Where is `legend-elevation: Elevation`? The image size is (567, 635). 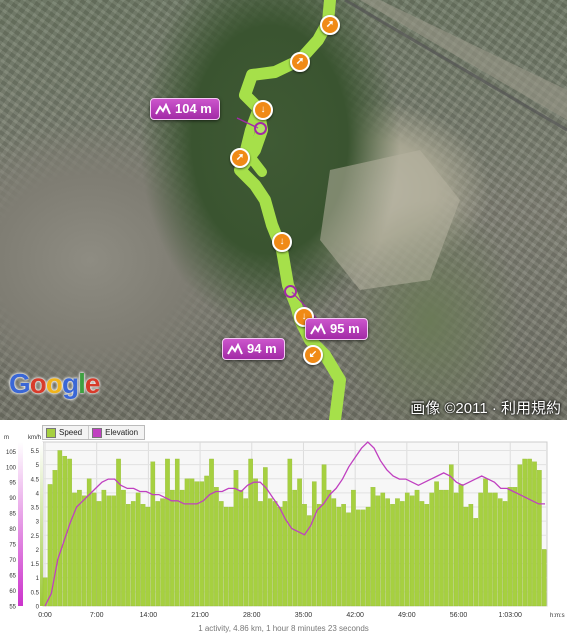
legend-elevation: Elevation is located at coordinates (116, 432).